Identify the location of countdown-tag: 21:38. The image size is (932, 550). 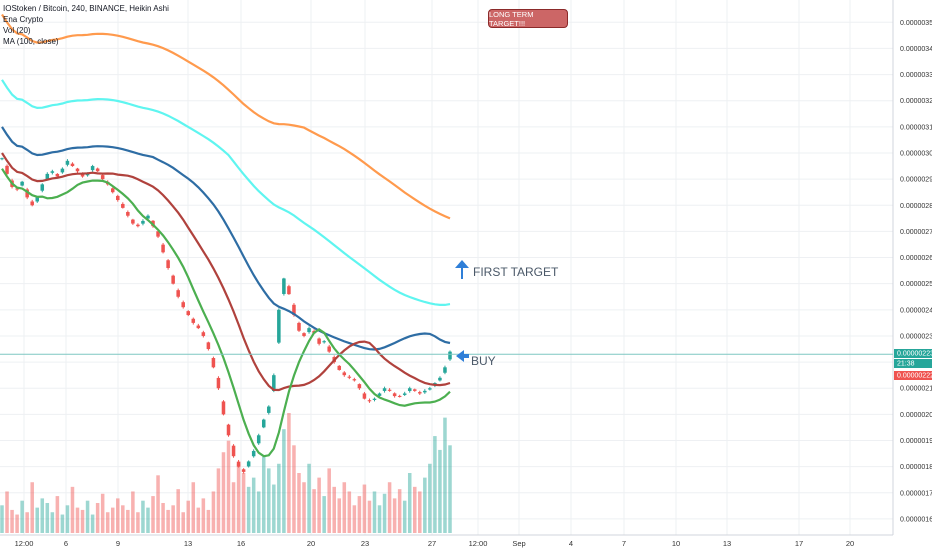
(906, 364).